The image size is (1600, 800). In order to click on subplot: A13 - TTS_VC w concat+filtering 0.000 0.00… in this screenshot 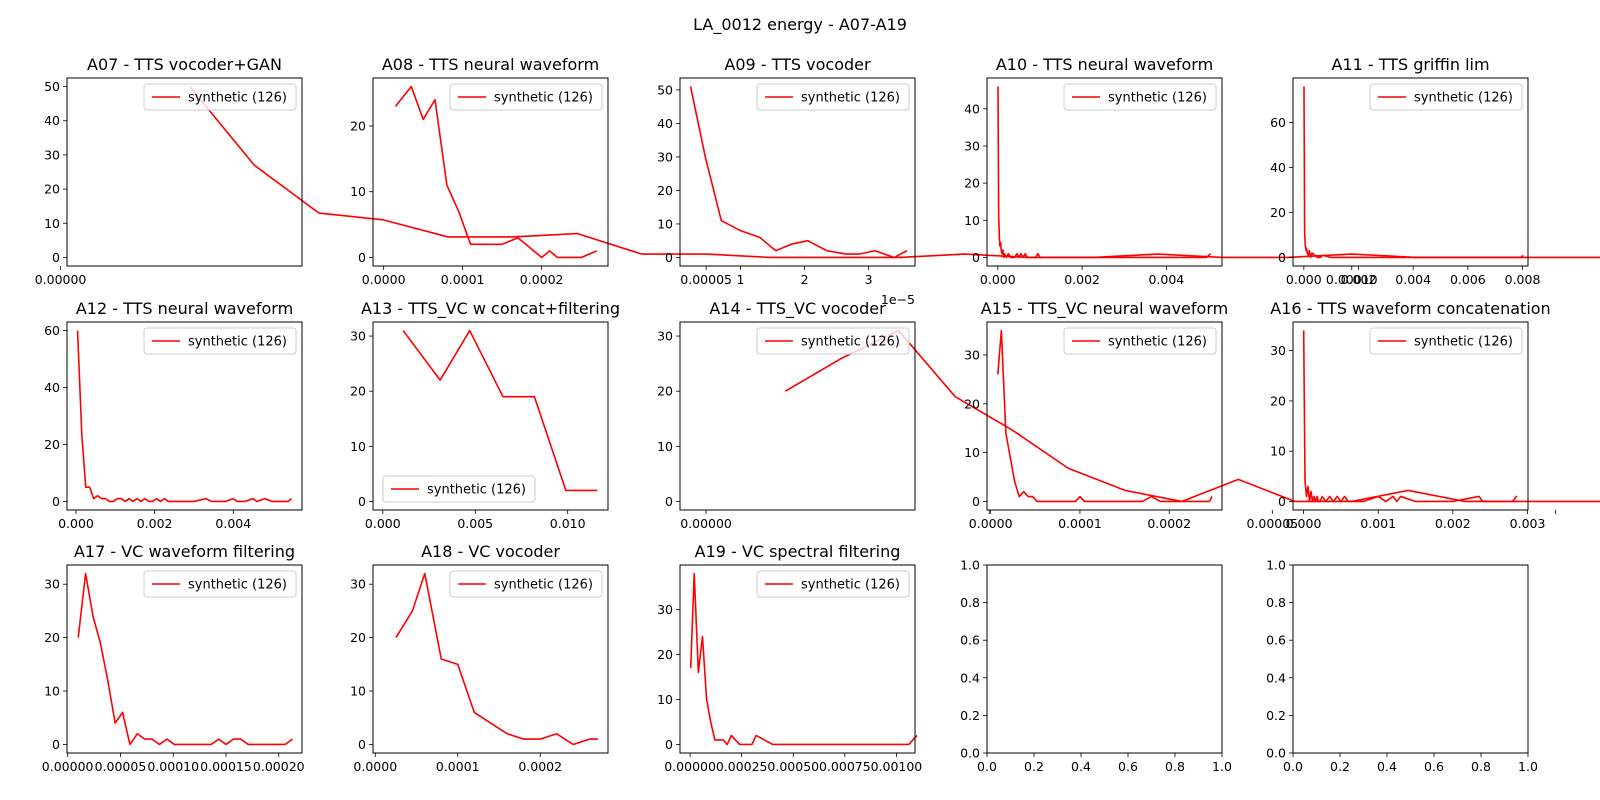, I will do `click(485, 415)`.